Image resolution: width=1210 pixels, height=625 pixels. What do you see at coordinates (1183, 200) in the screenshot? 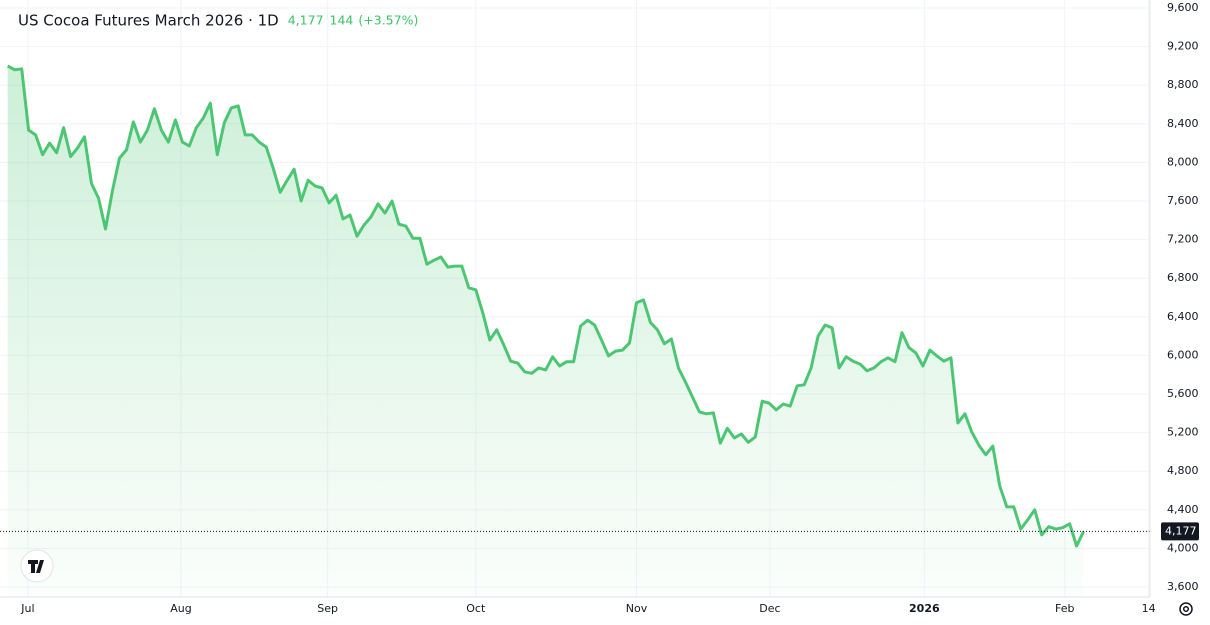
I see `y-tick-label: 7,600` at bounding box center [1183, 200].